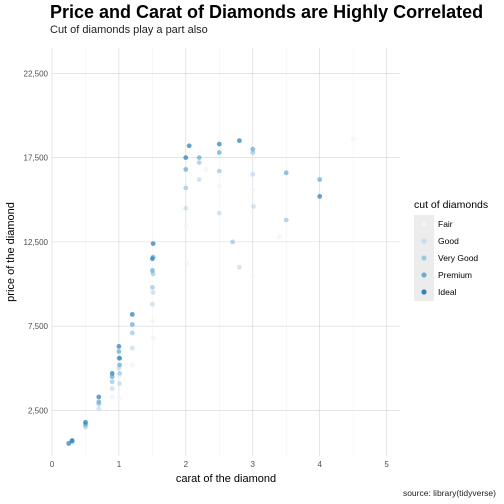  Describe the element at coordinates (129, 30) in the screenshot. I see `chart-subtitle: Cut of diamonds play a part also` at that location.